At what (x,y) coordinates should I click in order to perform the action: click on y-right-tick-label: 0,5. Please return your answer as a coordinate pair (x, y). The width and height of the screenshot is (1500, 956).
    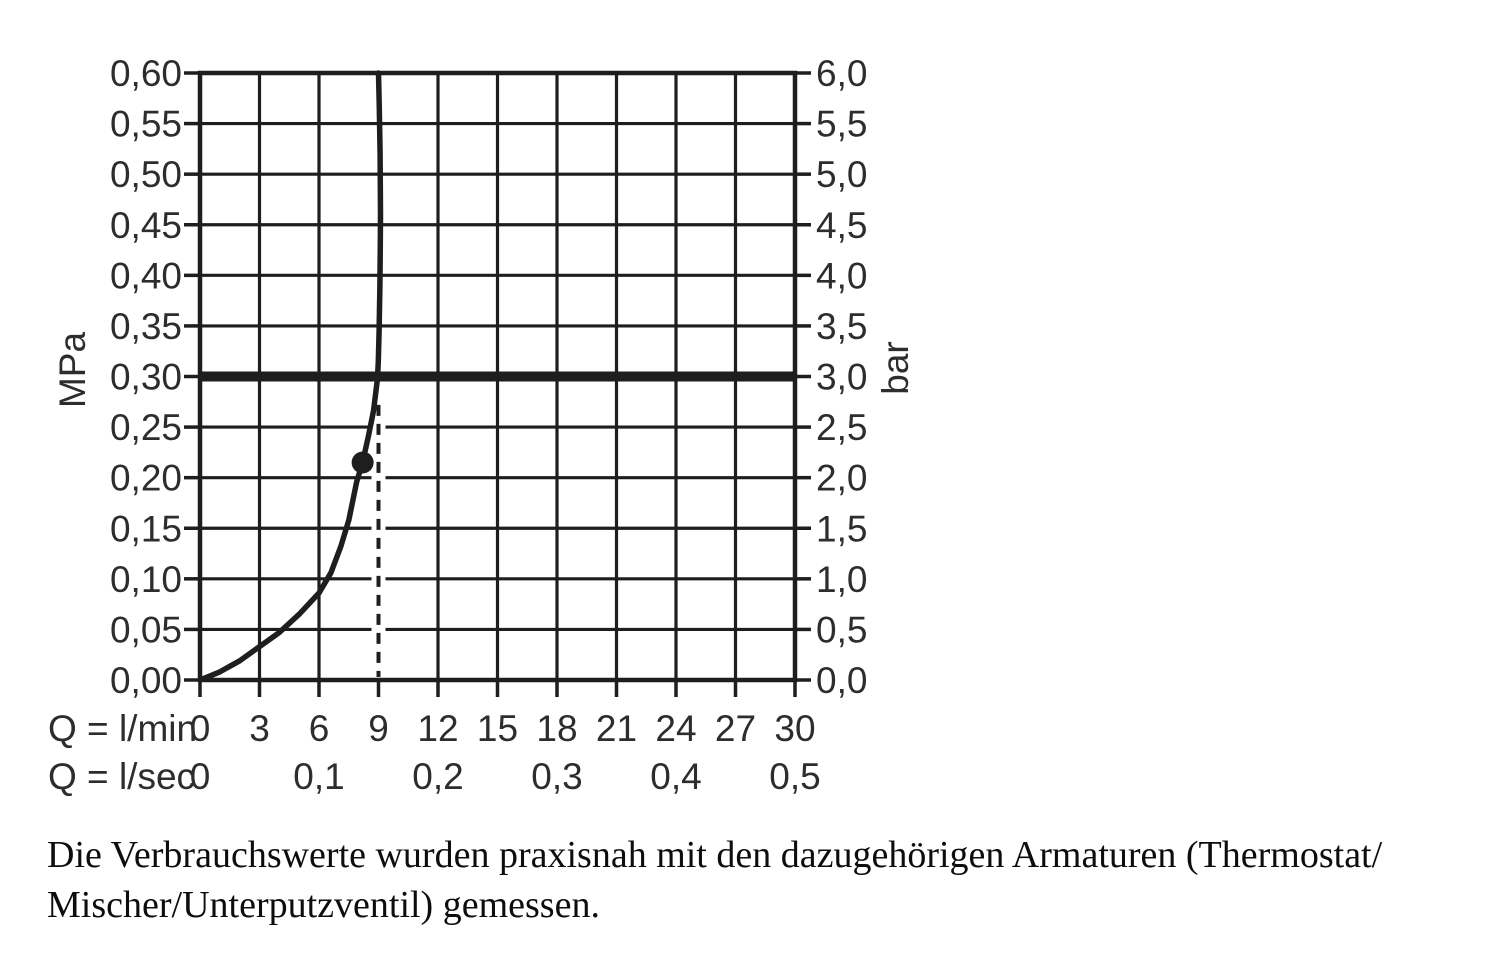
    Looking at the image, I should click on (841, 629).